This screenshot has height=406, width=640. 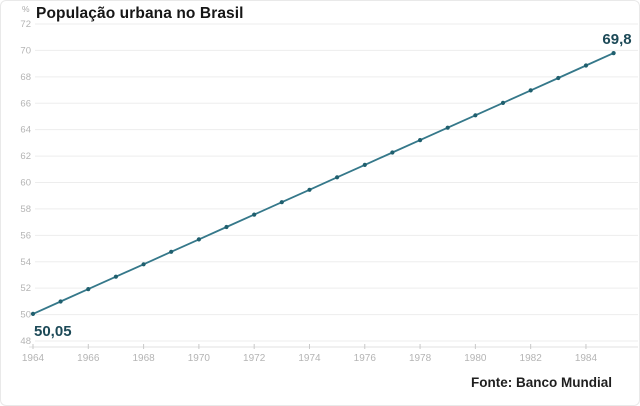 What do you see at coordinates (365, 358) in the screenshot?
I see `x-tick-label: 1976` at bounding box center [365, 358].